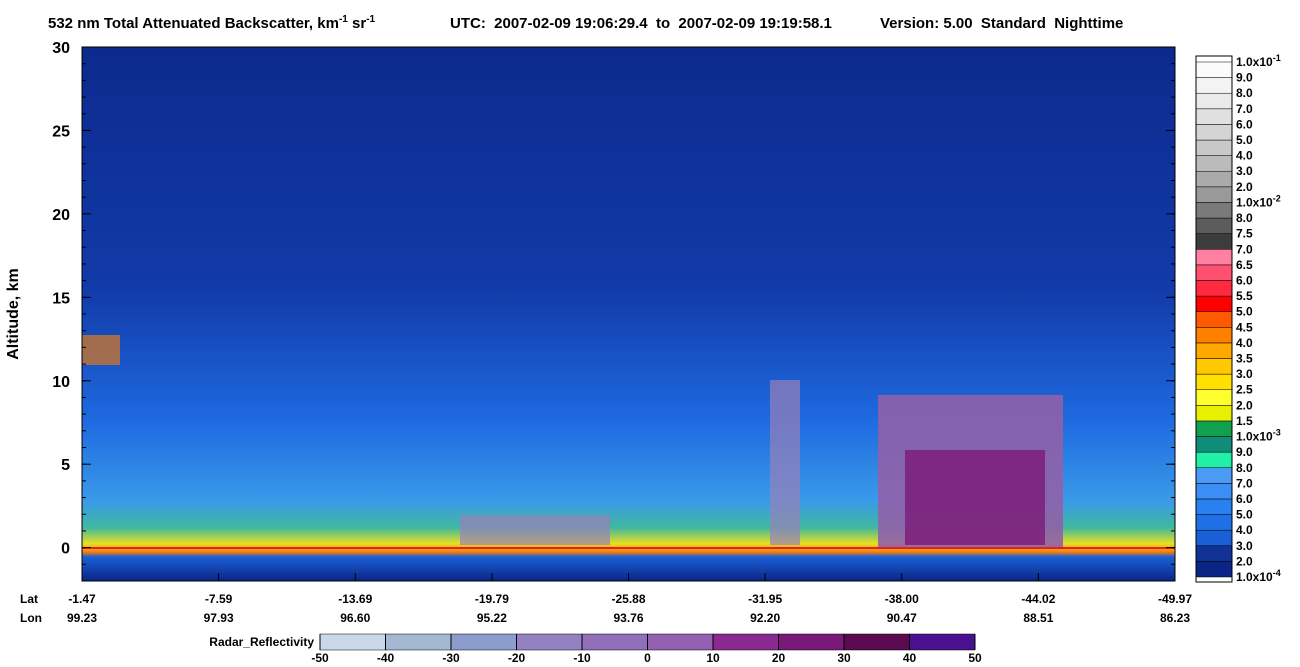 The image size is (1300, 667). Describe the element at coordinates (1214, 319) in the screenshot. I see `colorbar-frame` at that location.